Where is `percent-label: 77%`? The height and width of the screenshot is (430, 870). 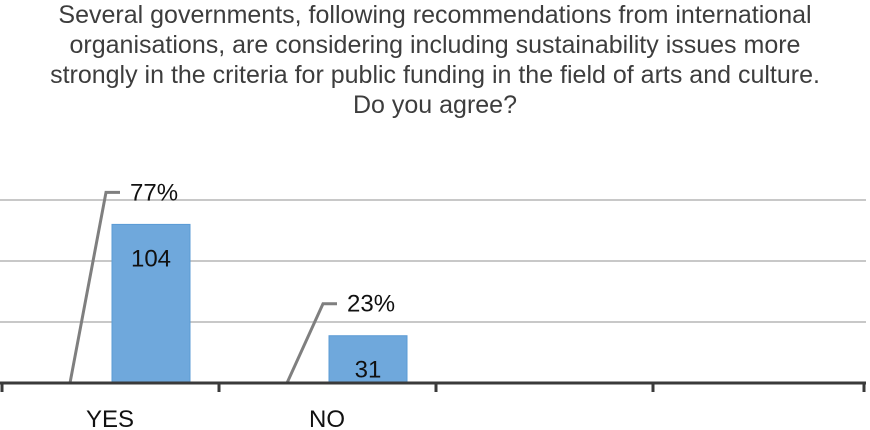
percent-label: 77% is located at coordinates (154, 192).